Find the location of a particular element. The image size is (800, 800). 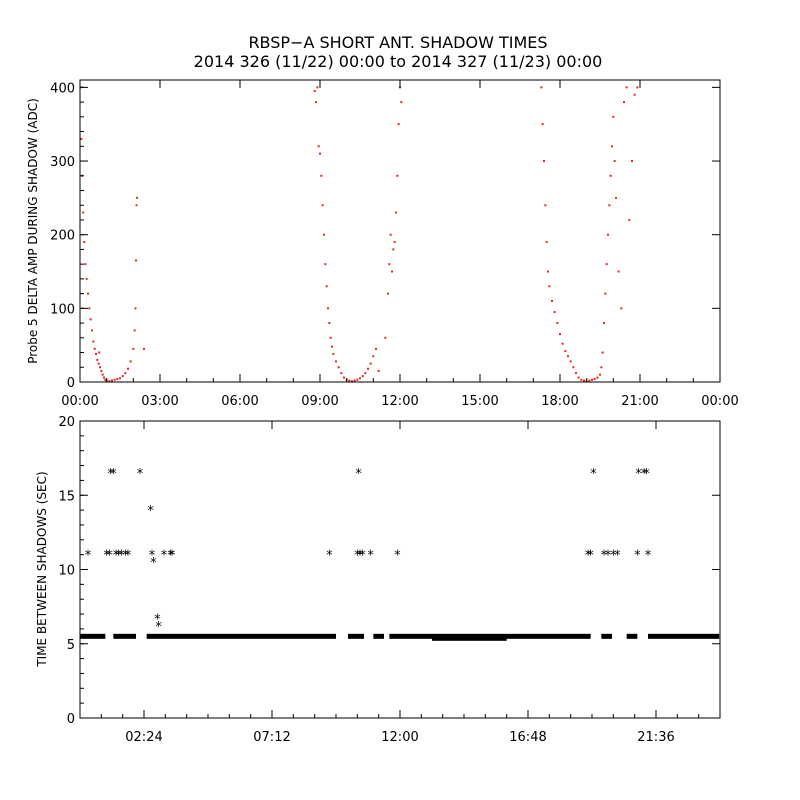

x-tick-label: 18:00 is located at coordinates (559, 401).